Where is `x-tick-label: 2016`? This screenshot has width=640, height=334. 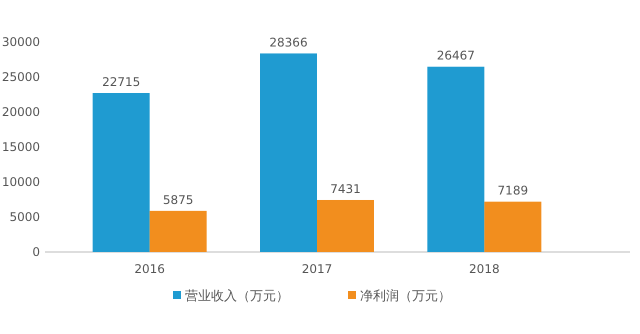 x-tick-label: 2016 is located at coordinates (149, 269).